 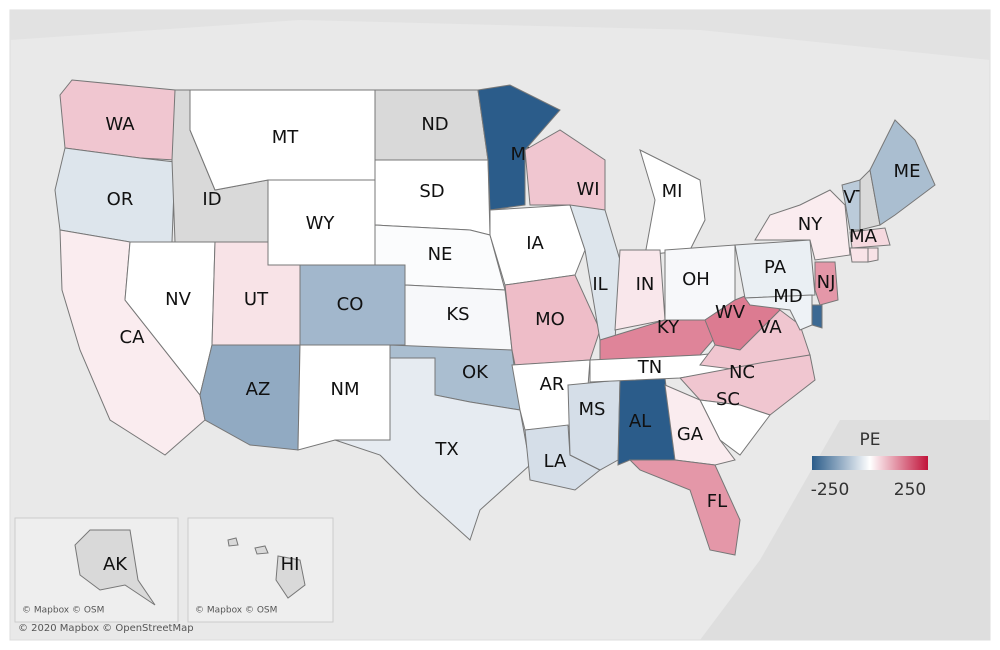 What do you see at coordinates (258, 389) in the screenshot?
I see `state-label: AZ` at bounding box center [258, 389].